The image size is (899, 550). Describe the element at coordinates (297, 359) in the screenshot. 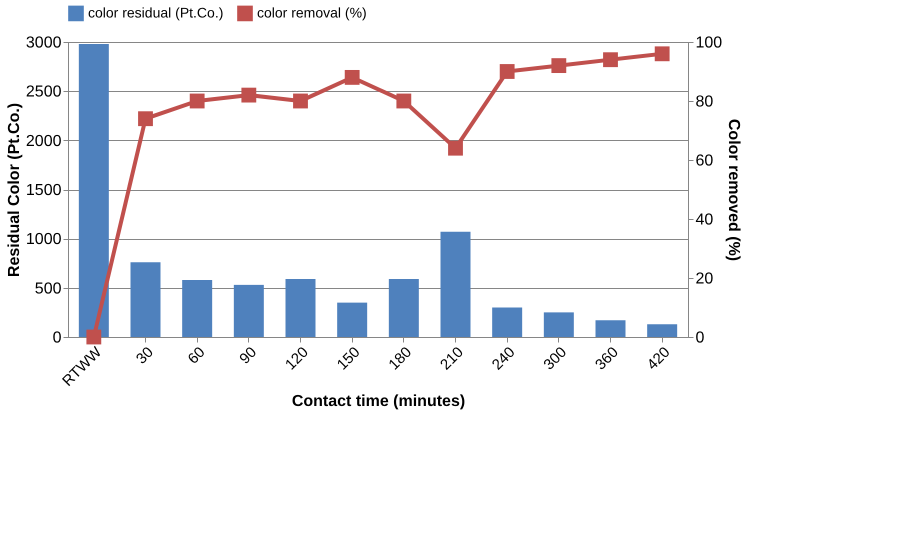

I see `x-tick-label: 120` at that location.